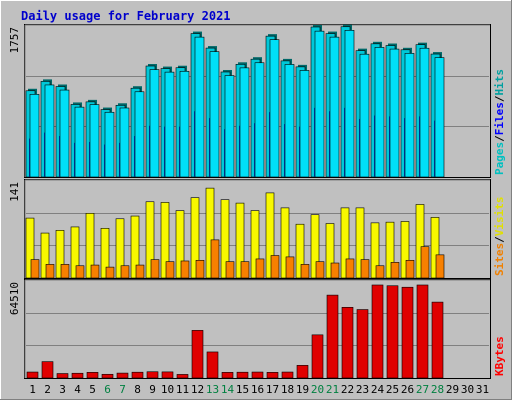 The height and width of the screenshot is (400, 512). What do you see at coordinates (47, 389) in the screenshot?
I see `x-tick-day-2: 2` at bounding box center [47, 389].